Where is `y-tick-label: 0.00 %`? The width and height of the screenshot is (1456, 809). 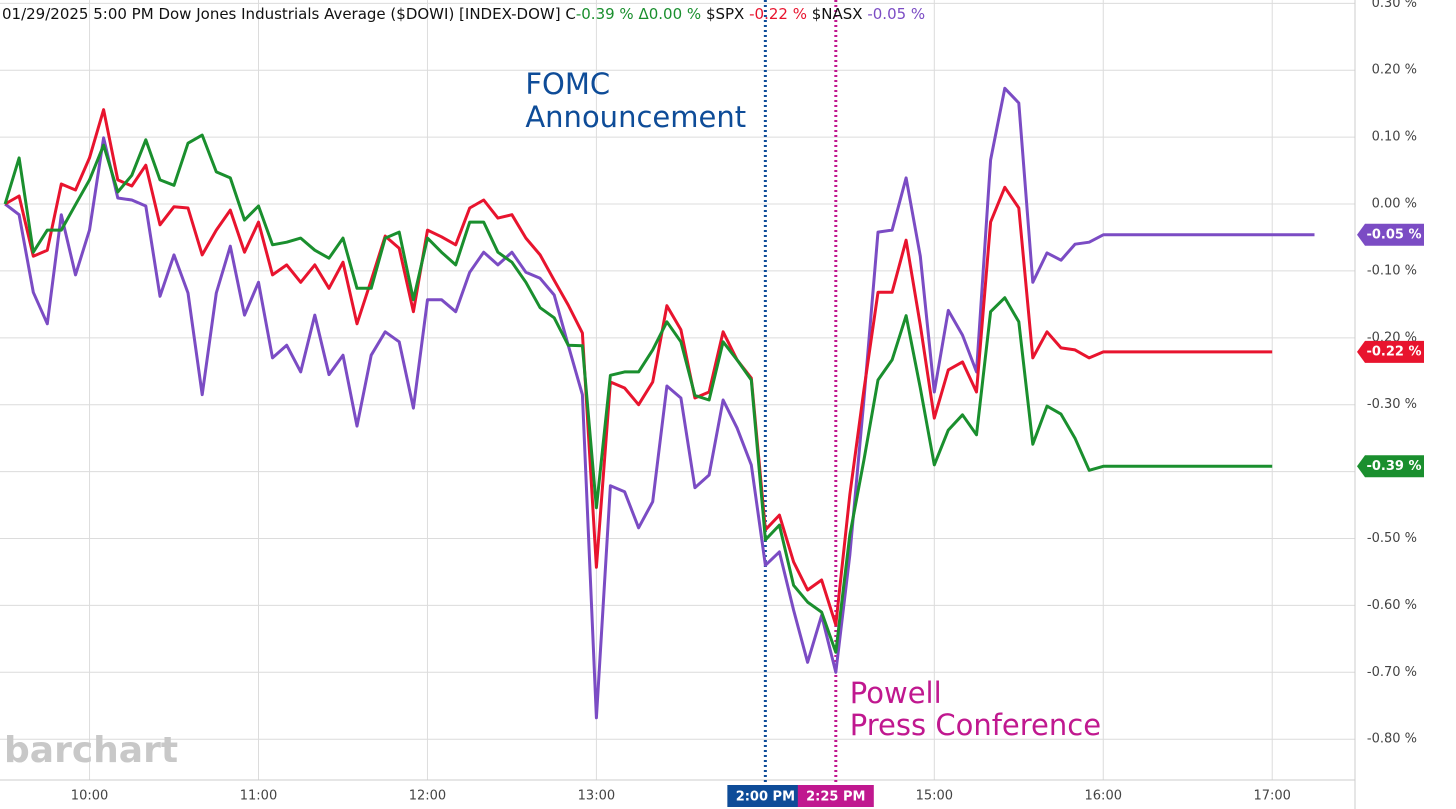 y-tick-label: 0.00 % is located at coordinates (1394, 204).